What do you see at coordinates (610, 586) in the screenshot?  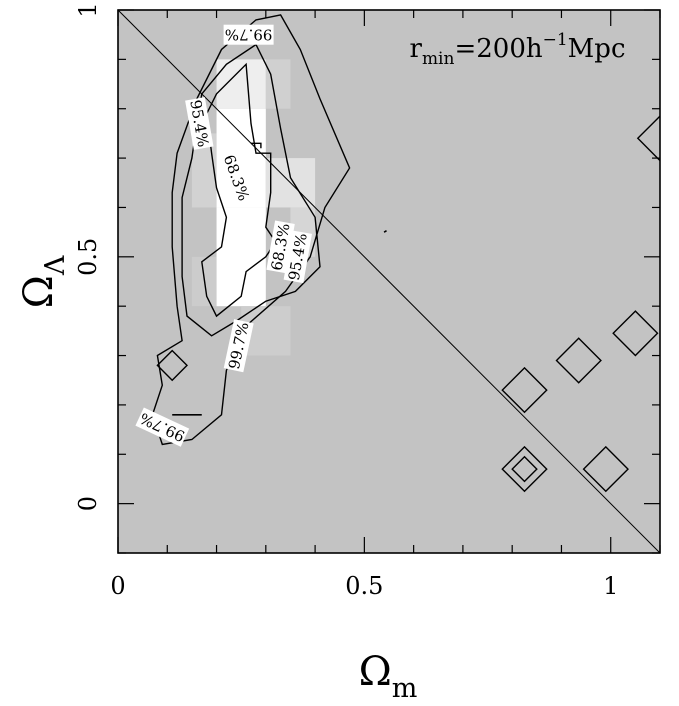 I see `x-tick-label-2: 1` at bounding box center [610, 586].